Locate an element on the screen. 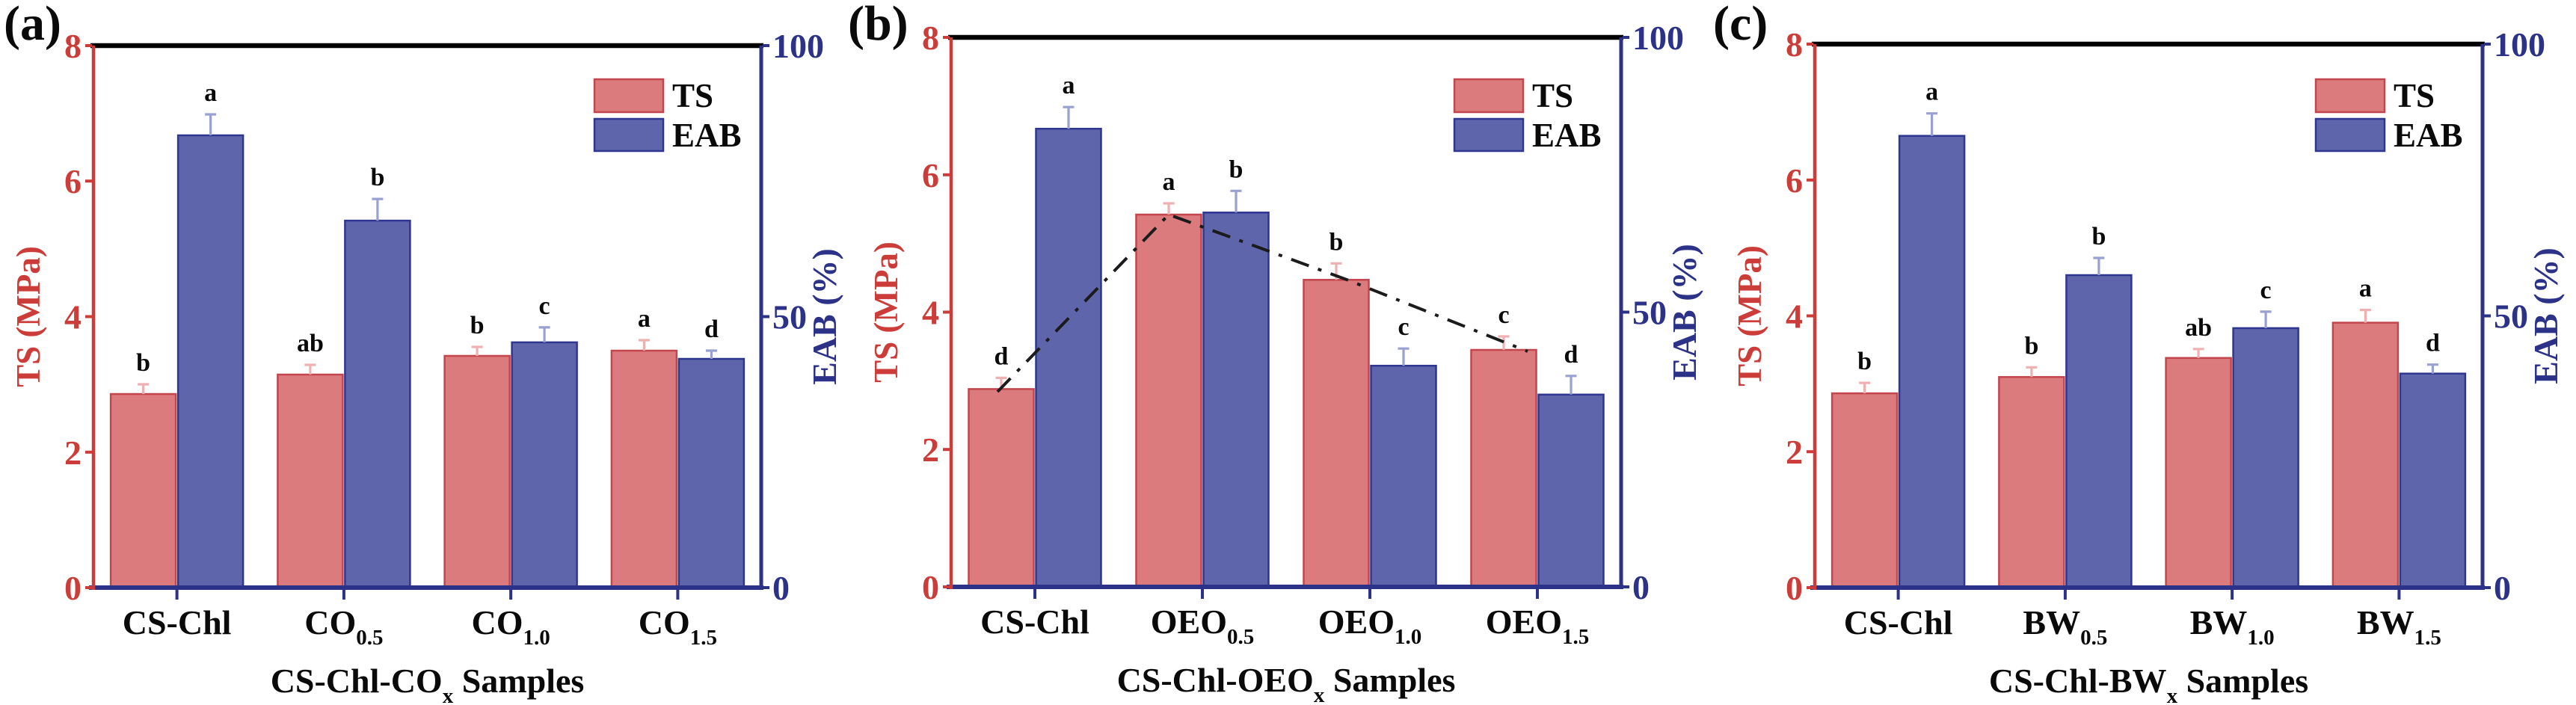 This screenshot has width=2576, height=705. svg-text: (a) is located at coordinates (32, 25).